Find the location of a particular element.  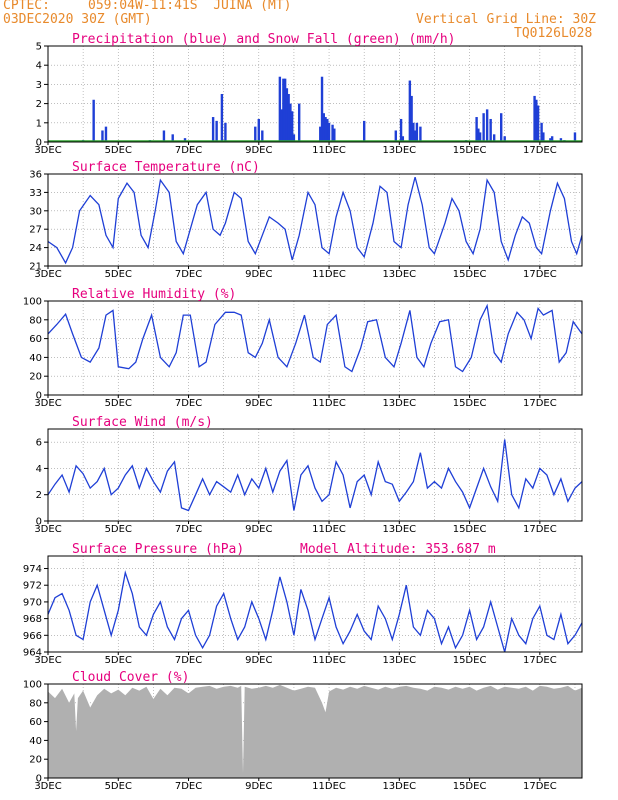

y-tick-label: 27 is located at coordinates (35, 230).